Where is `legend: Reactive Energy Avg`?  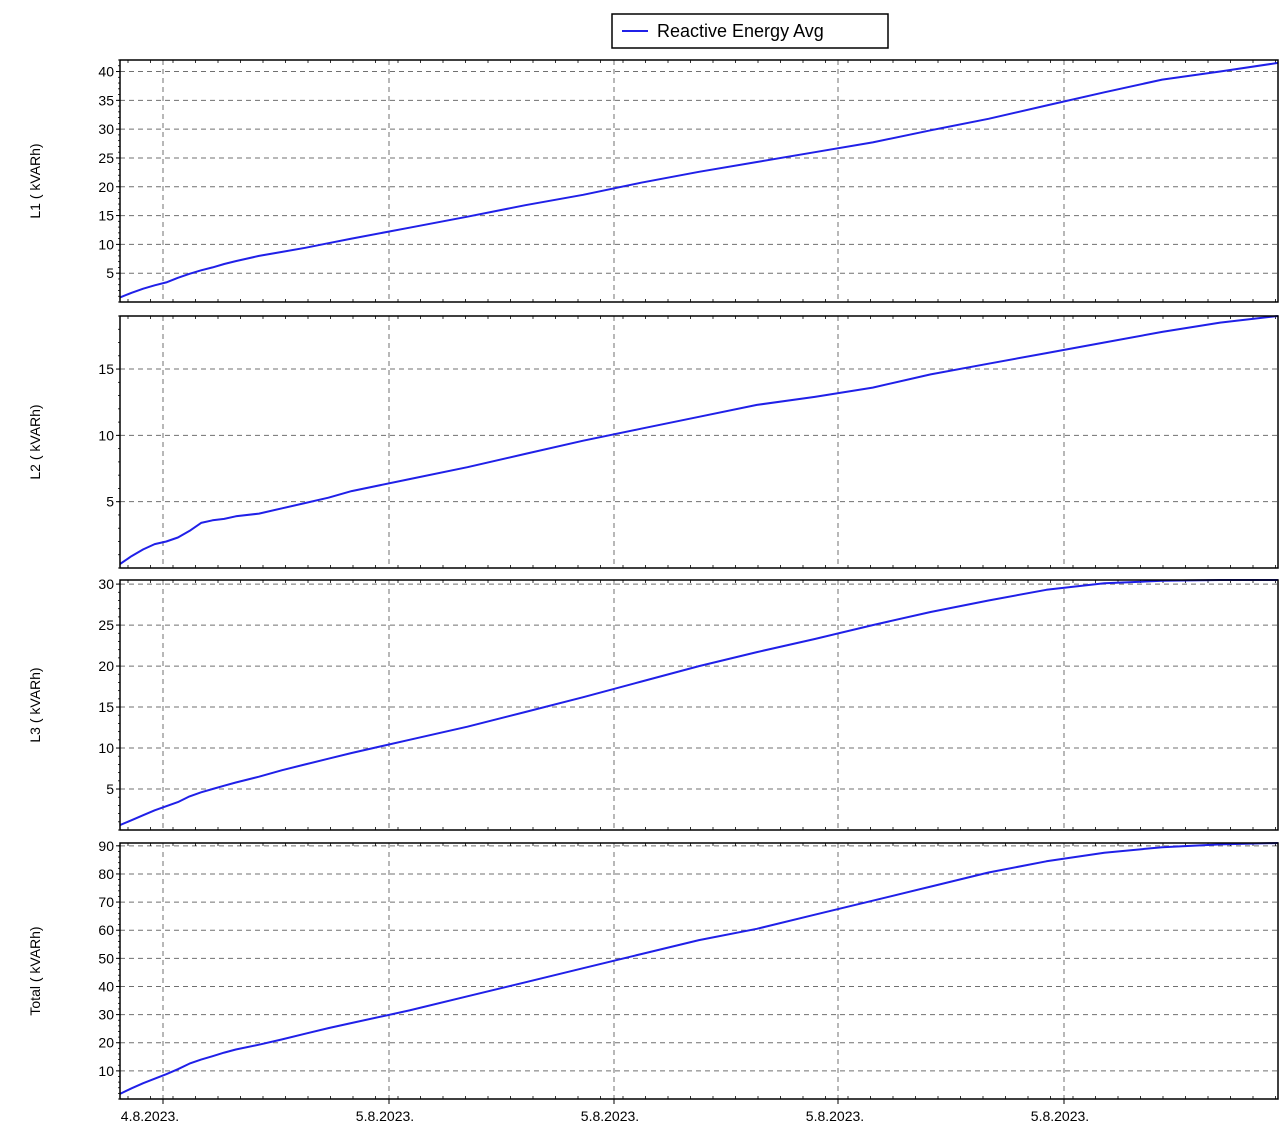
legend: Reactive Energy Avg is located at coordinates (750, 31).